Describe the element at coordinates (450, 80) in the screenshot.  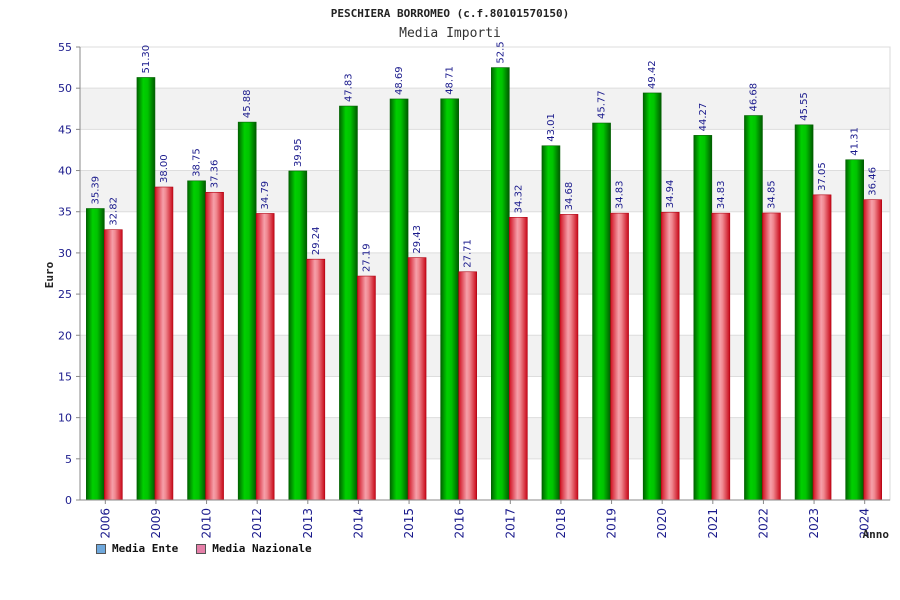
I see `data-label-media-ente: 48.71` at that location.